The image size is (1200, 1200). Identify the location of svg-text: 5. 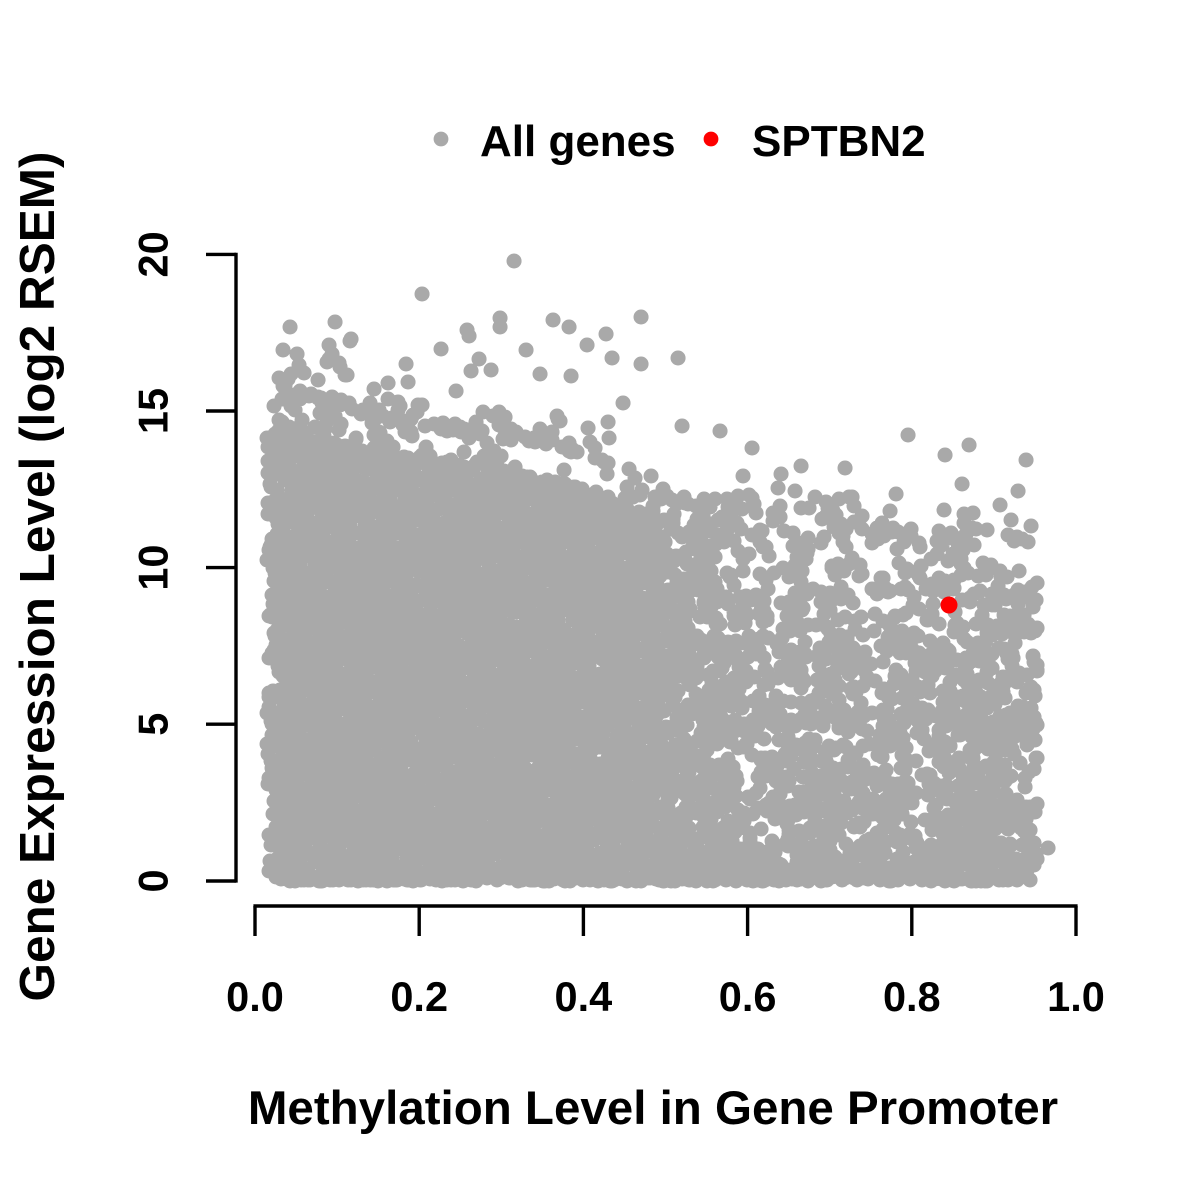
(153, 724).